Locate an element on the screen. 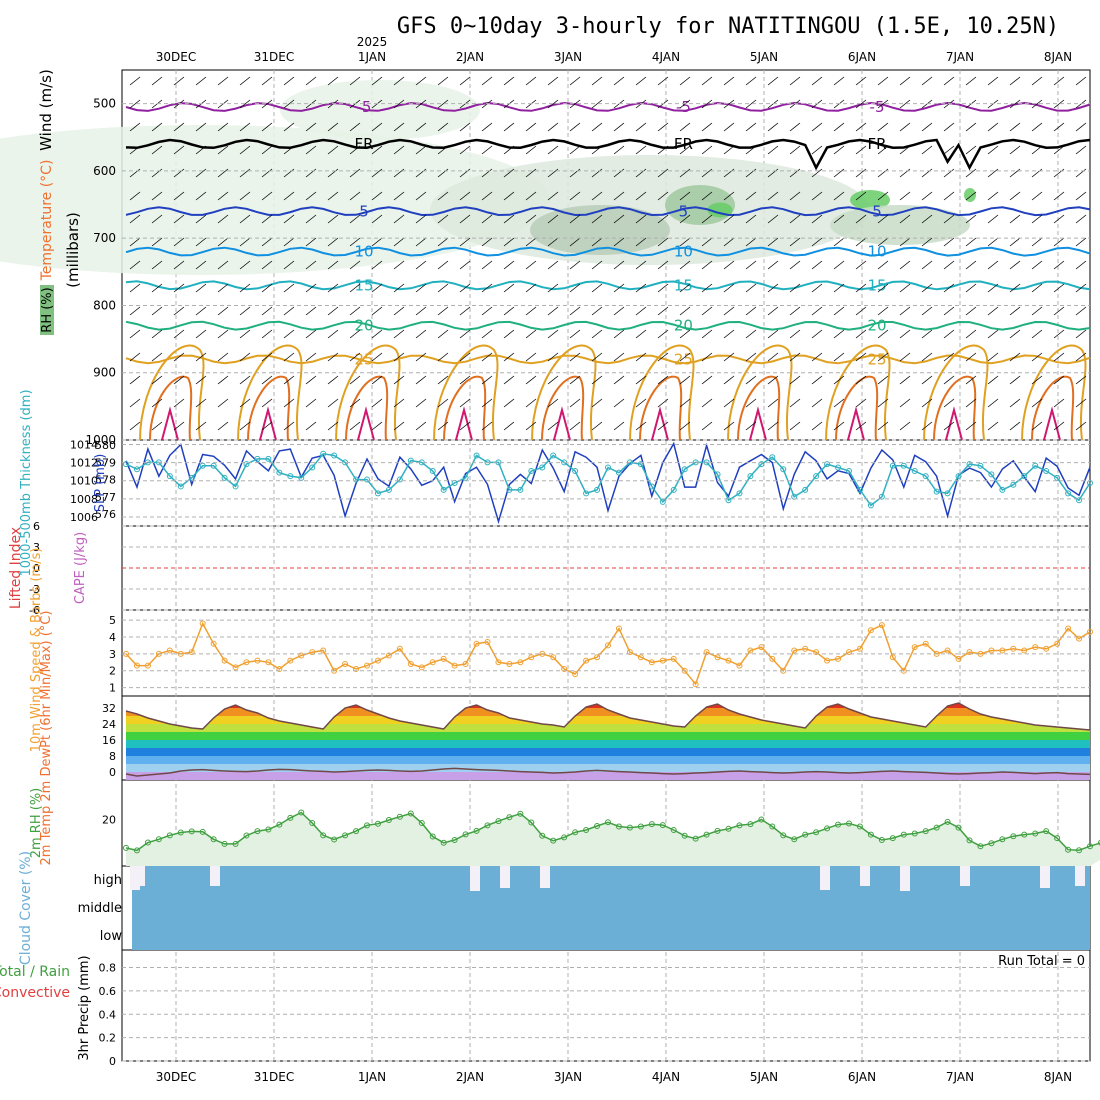 Image resolution: width=1100 pixels, height=1100 pixels. rh-legend-swatch is located at coordinates (47, 310).